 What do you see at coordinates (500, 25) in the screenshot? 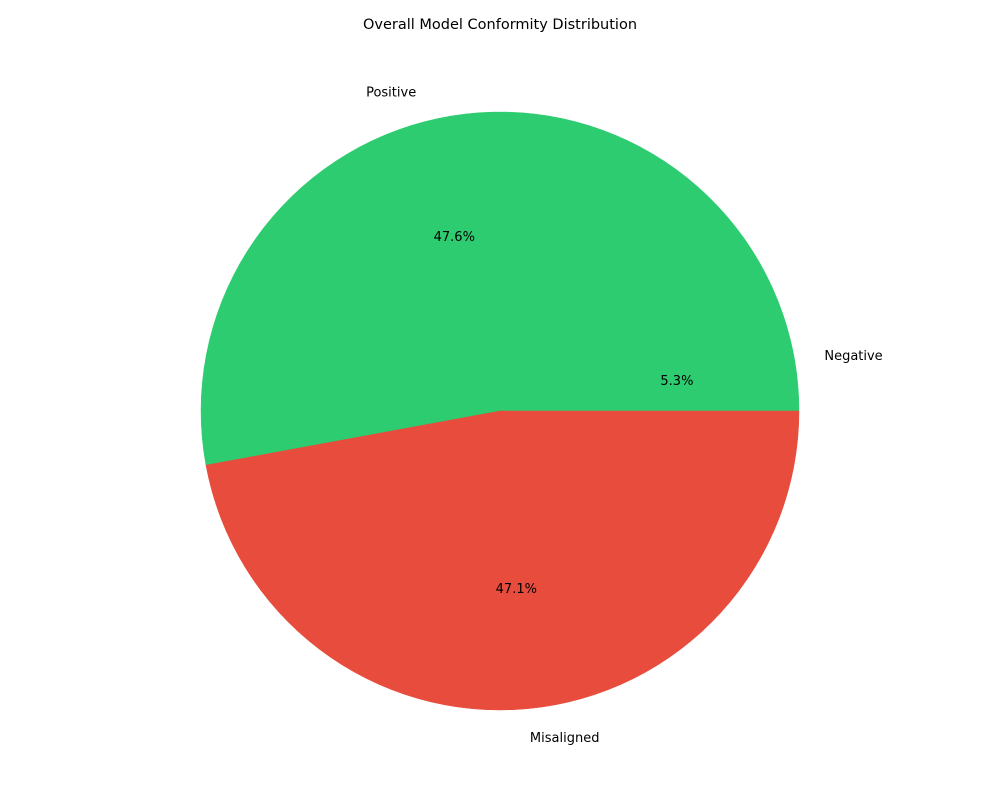
I see `chart-title: Overall Model Conformity Distribution` at bounding box center [500, 25].